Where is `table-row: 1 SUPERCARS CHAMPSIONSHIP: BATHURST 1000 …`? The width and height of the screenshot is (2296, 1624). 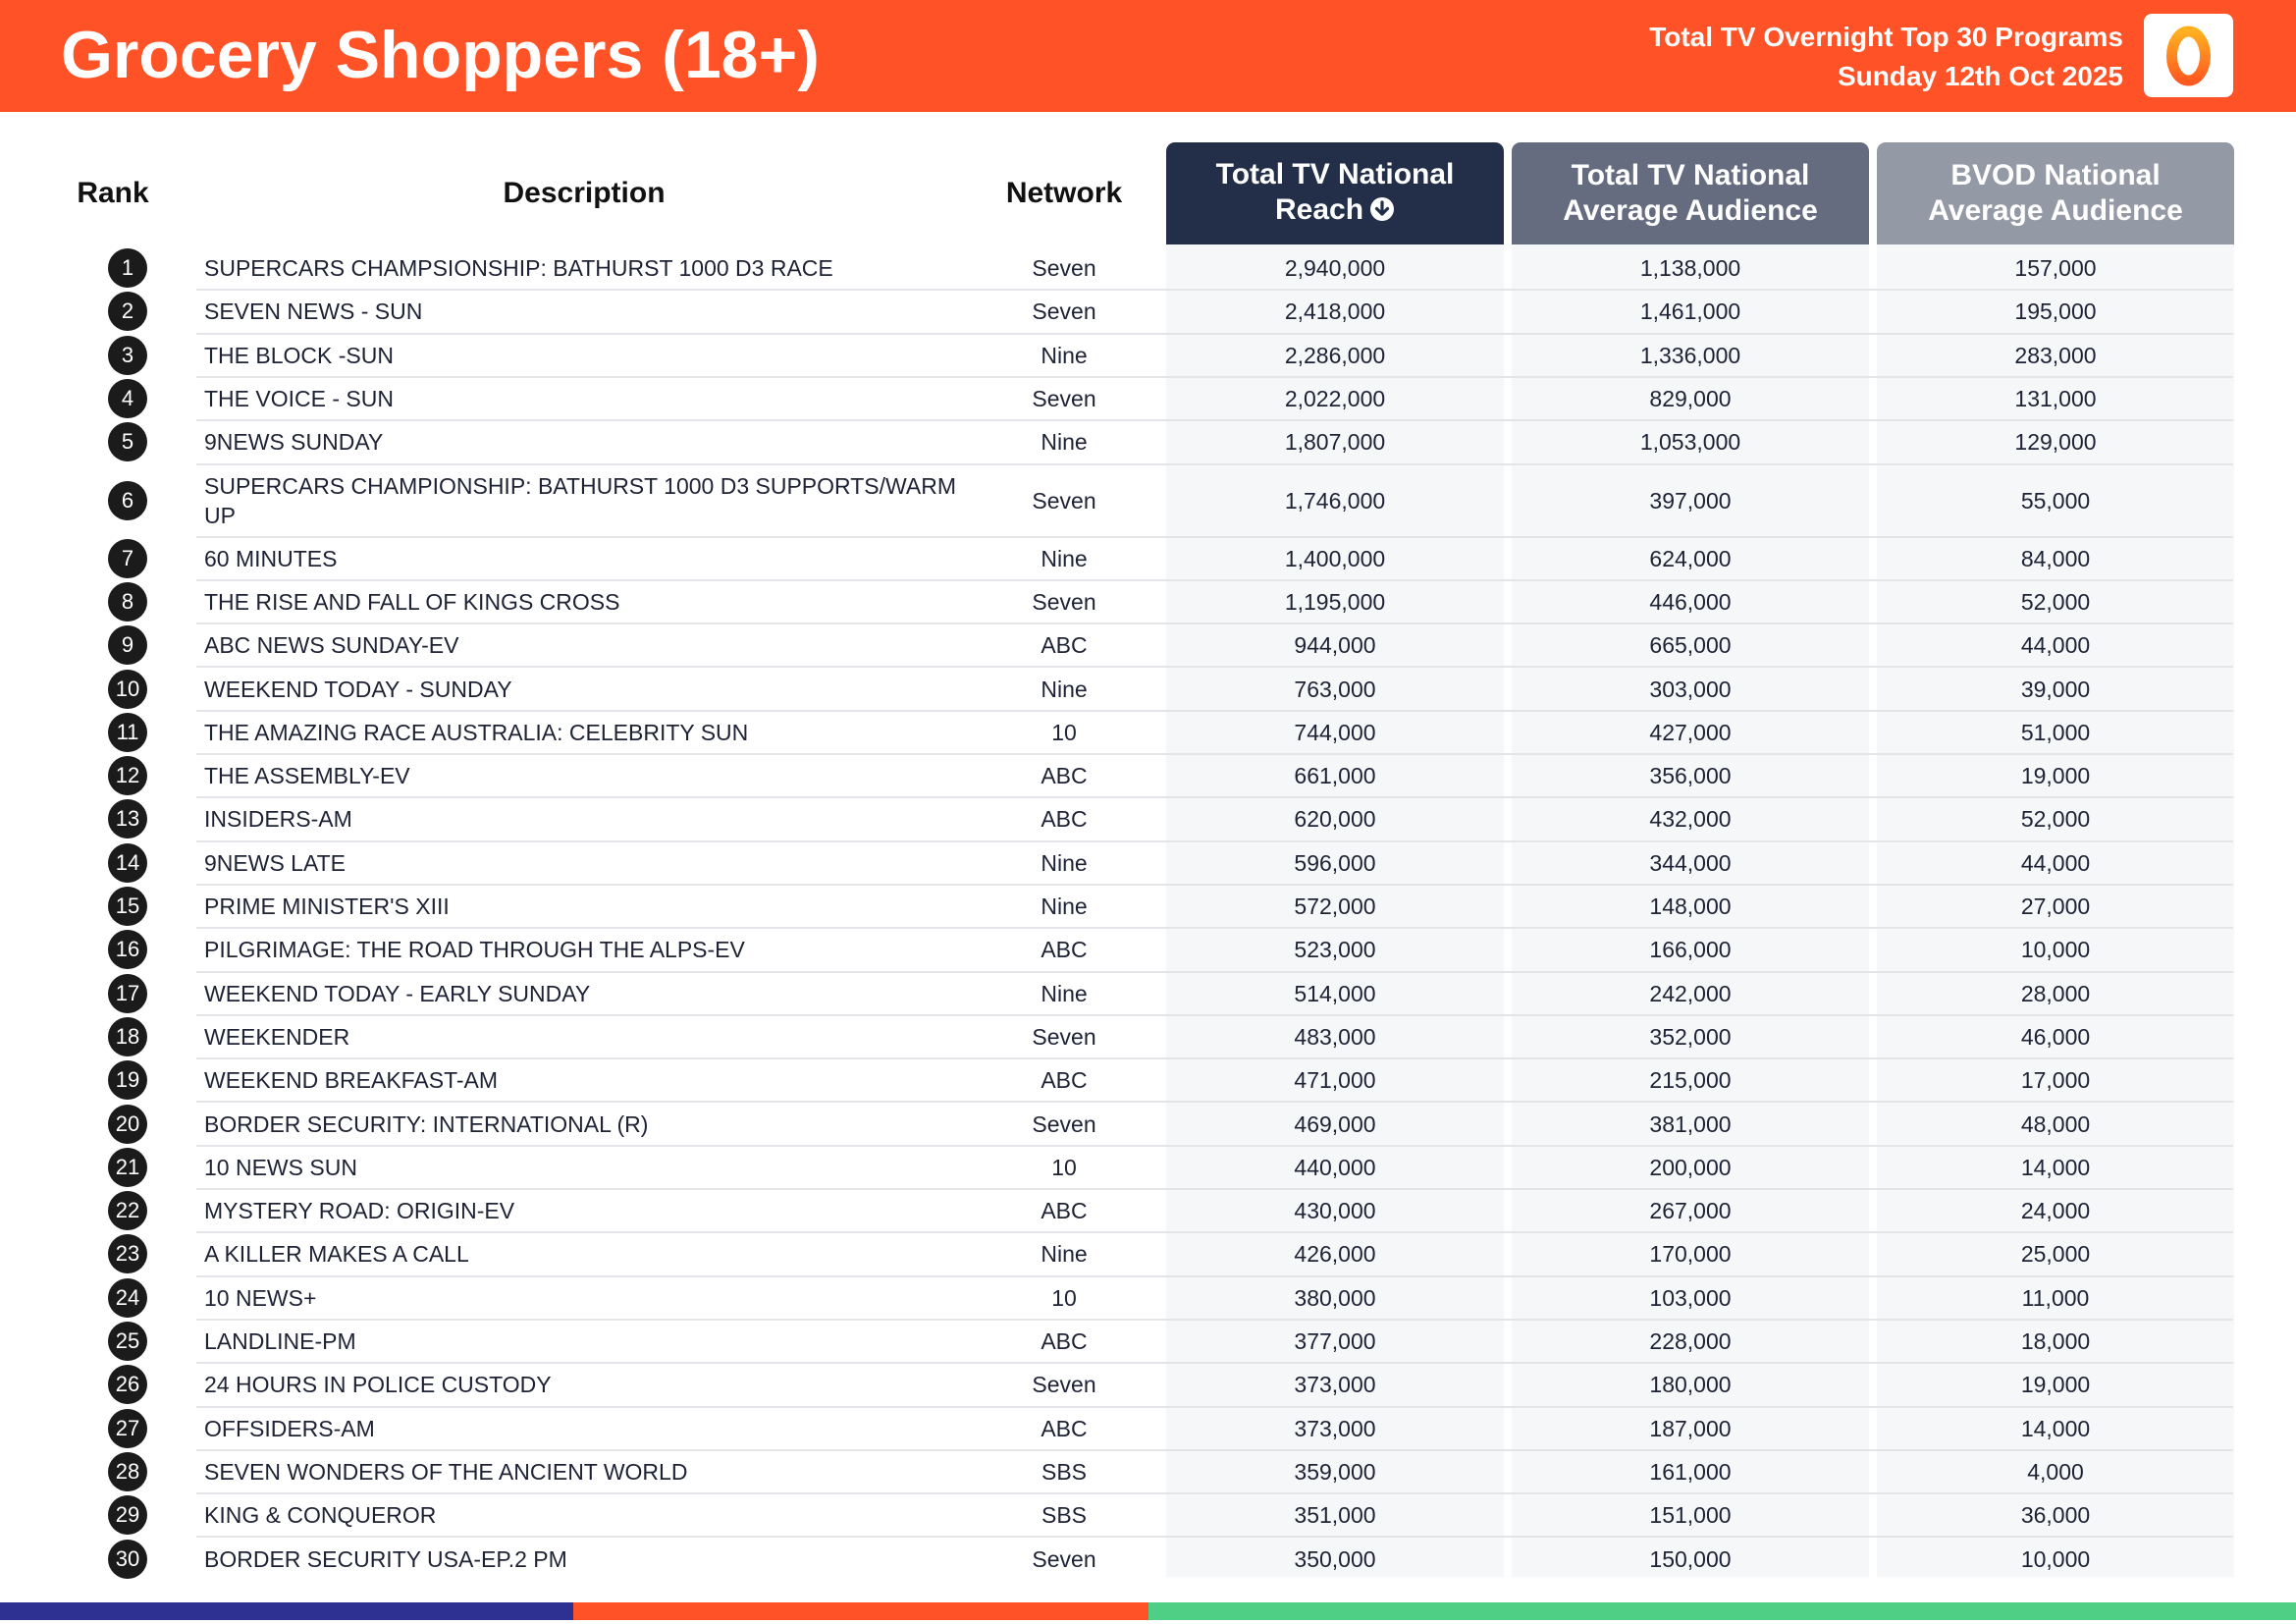
table-row: 1 SUPERCARS CHAMPSIONSHIP: BATHURST 1000 … is located at coordinates (1148, 268).